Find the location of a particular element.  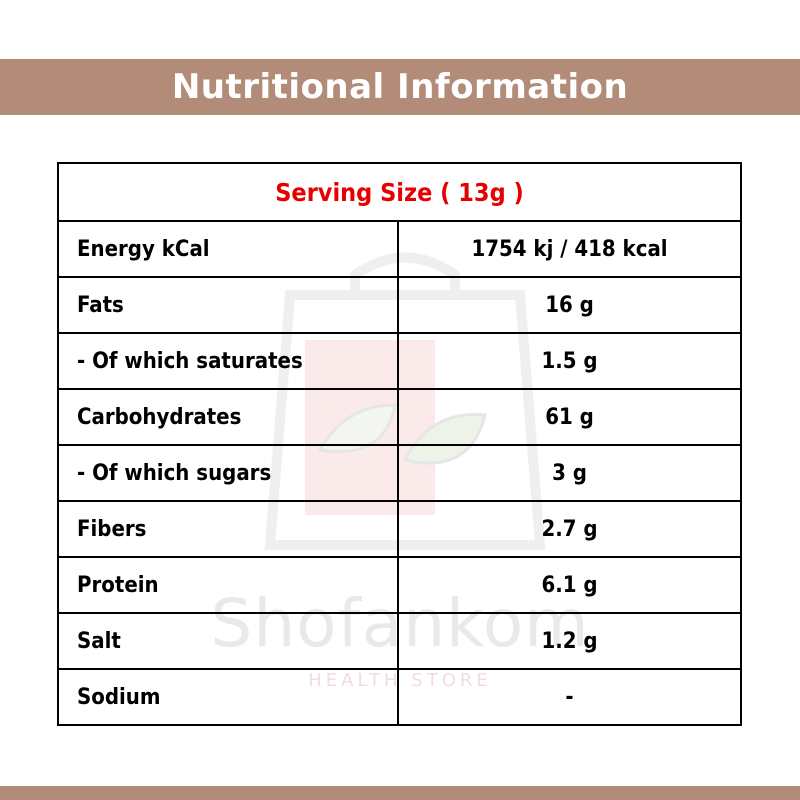

row-label: Sodium is located at coordinates (228, 697).